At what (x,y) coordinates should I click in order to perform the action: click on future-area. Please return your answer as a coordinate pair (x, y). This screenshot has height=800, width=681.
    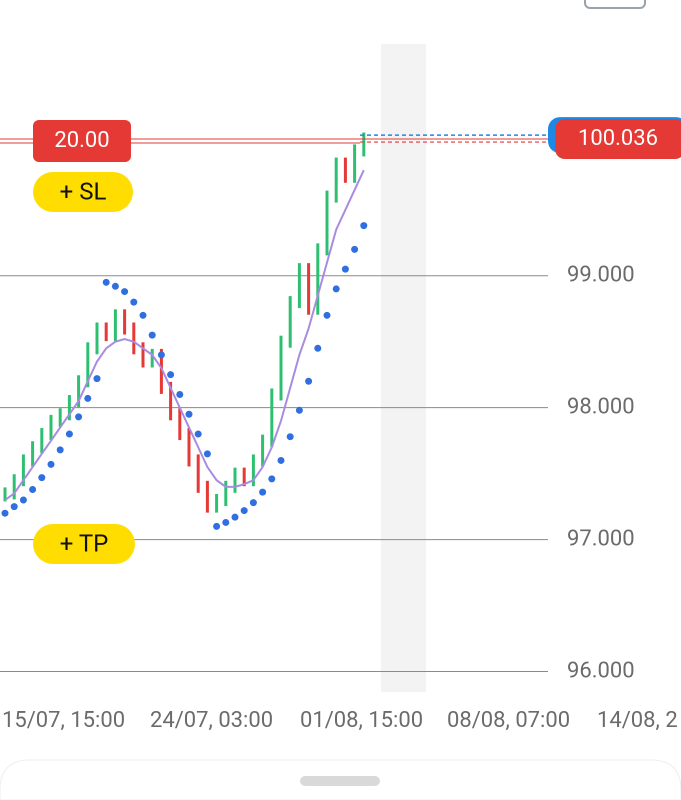
    Looking at the image, I should click on (403, 368).